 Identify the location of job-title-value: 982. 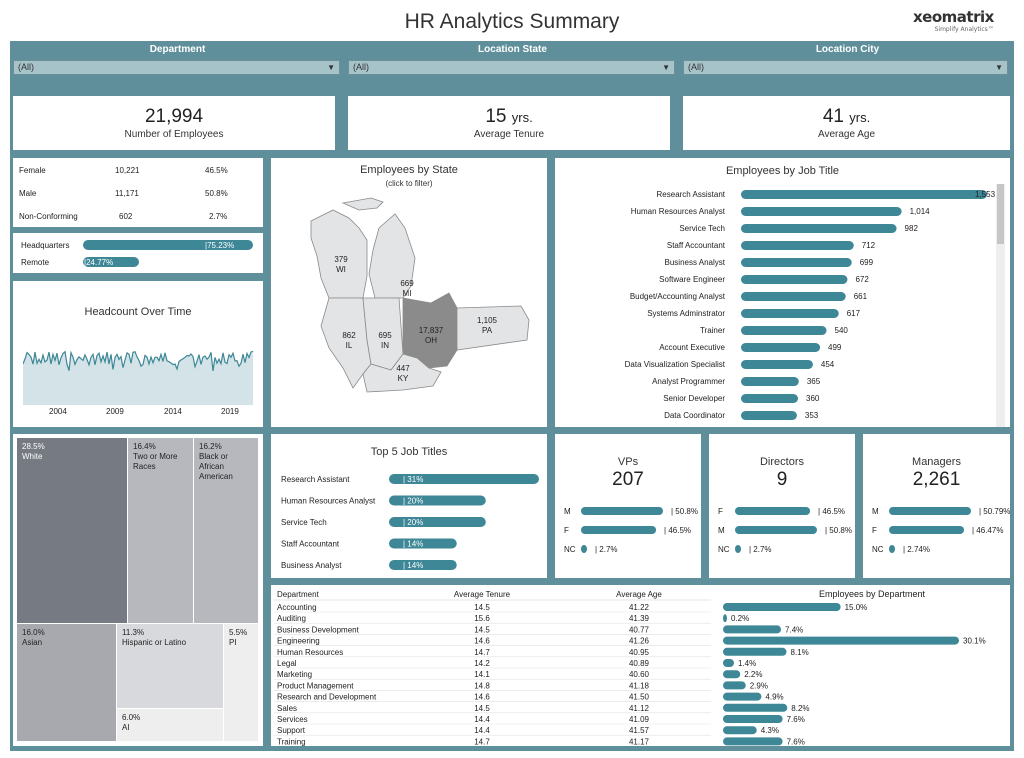
(912, 228).